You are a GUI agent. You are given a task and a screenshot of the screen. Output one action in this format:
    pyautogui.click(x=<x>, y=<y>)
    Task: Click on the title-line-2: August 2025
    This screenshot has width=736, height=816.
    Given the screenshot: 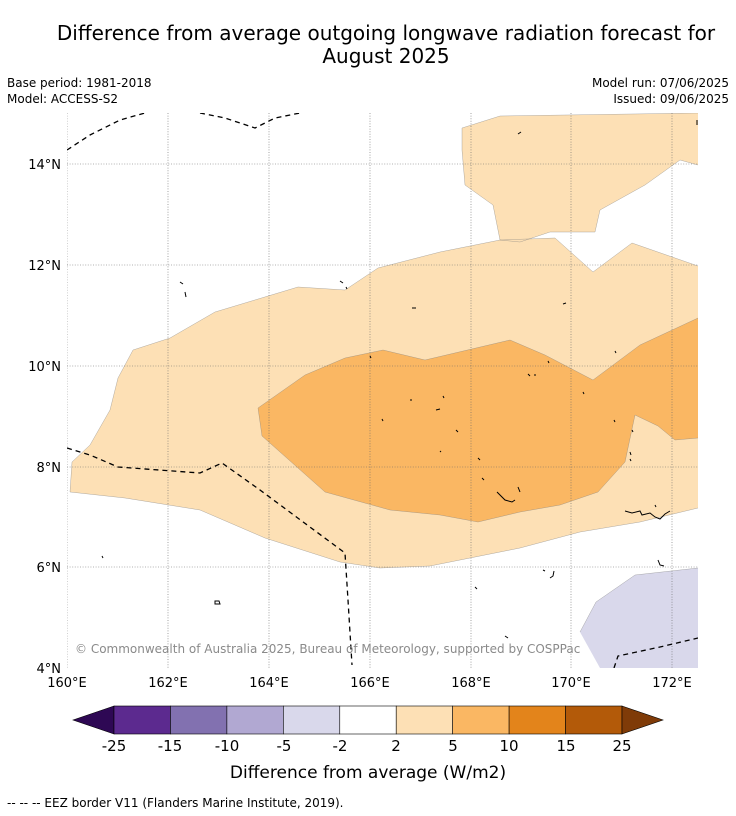 What is the action you would take?
    pyautogui.click(x=386, y=56)
    